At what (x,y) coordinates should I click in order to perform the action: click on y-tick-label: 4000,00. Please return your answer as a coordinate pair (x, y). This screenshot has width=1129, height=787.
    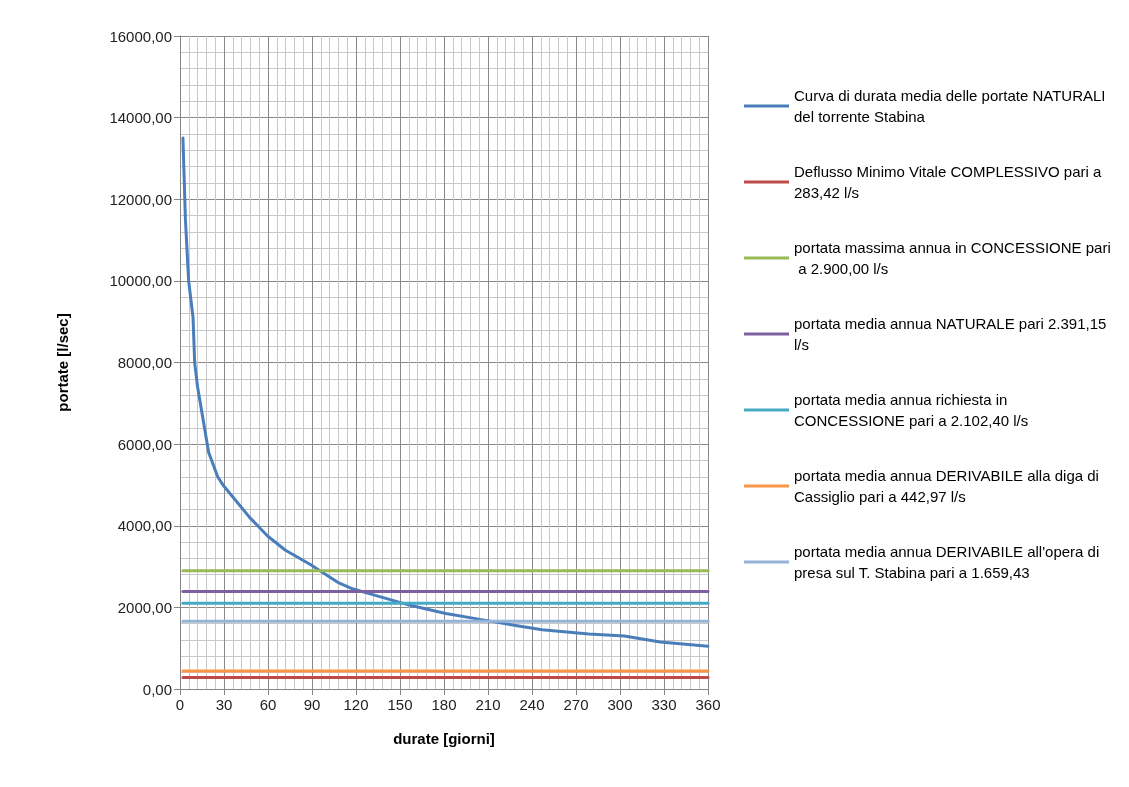
    Looking at the image, I should click on (144, 526).